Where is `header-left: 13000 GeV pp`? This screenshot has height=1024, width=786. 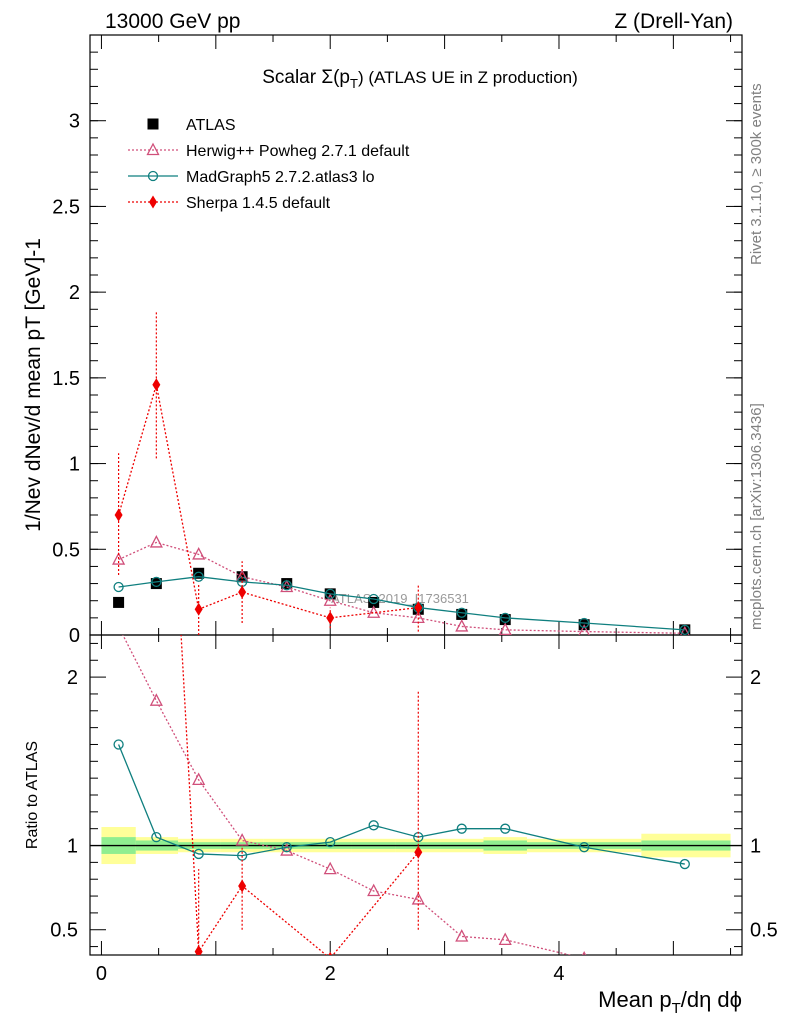
header-left: 13000 GeV pp is located at coordinates (172, 21).